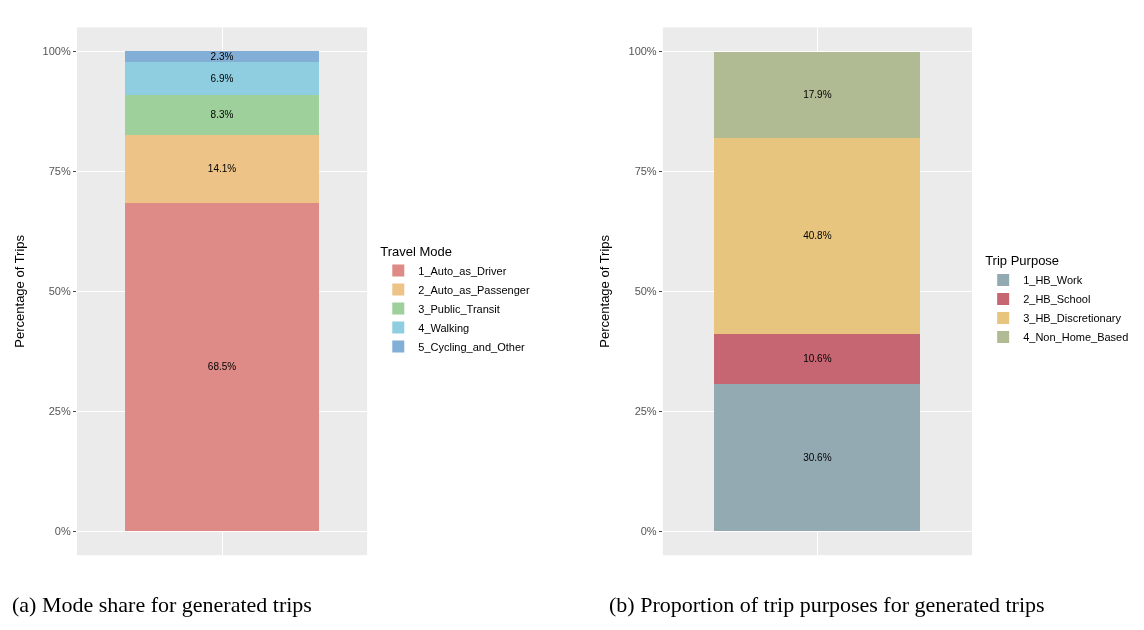 The width and height of the screenshot is (1144, 630). What do you see at coordinates (1057, 299) in the screenshot?
I see `legend-label: 2_HB_School` at bounding box center [1057, 299].